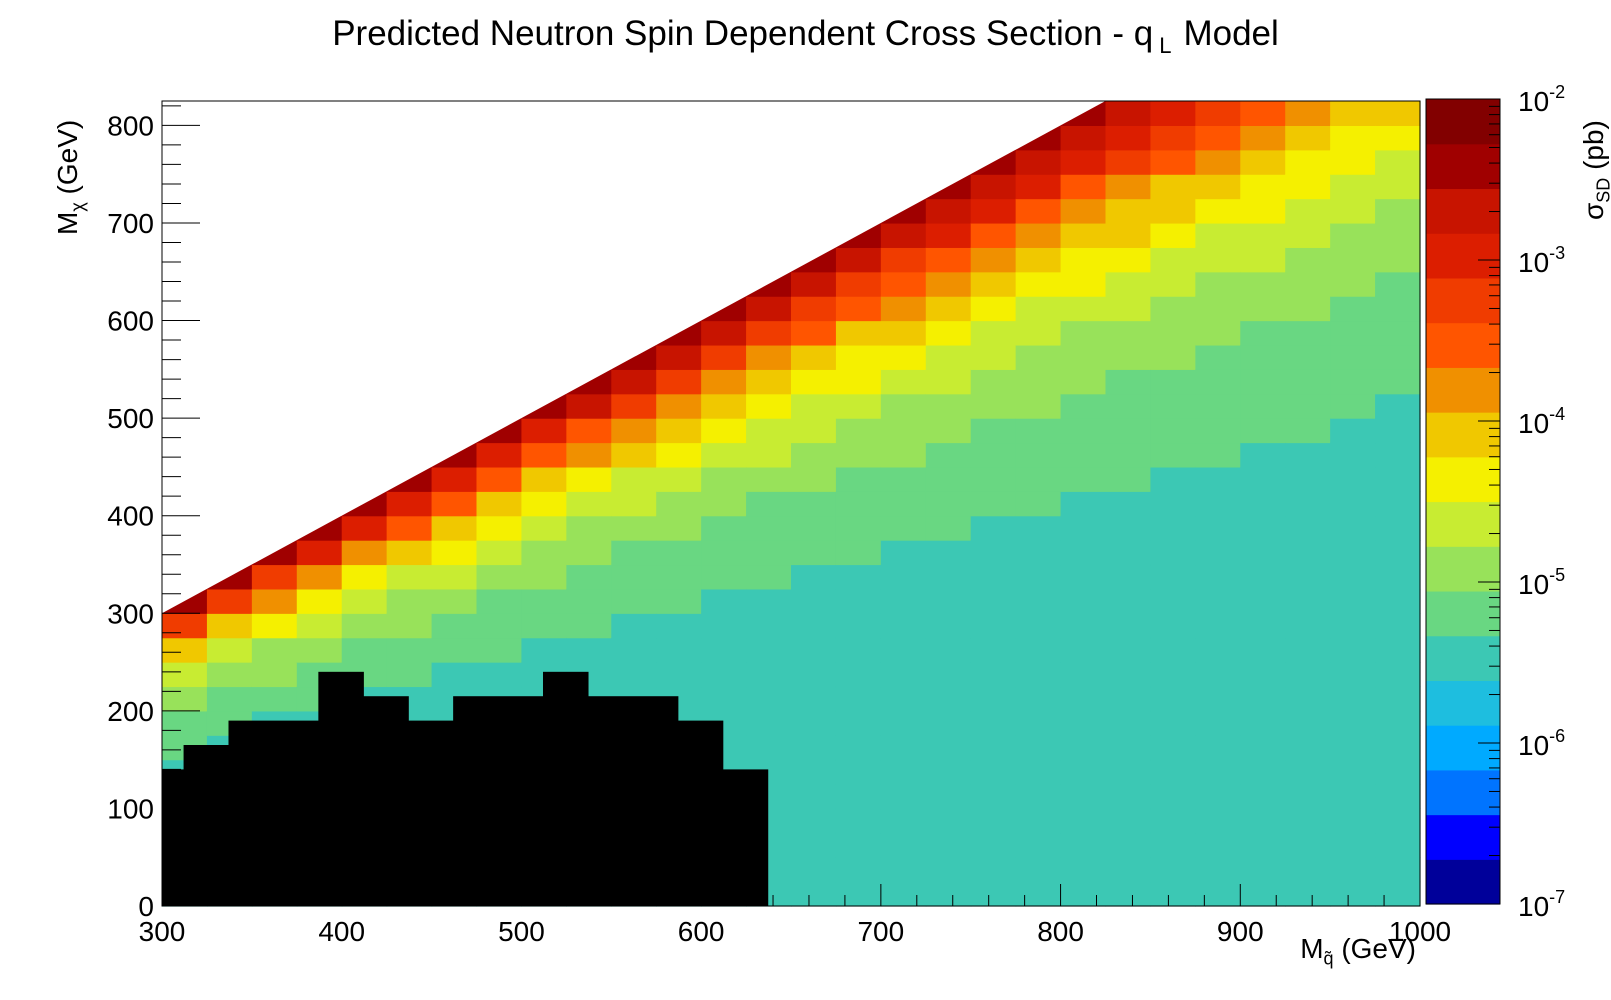 This screenshot has height=1000, width=1611. I want to click on y-axis-ticks: 0 100 200 300 400 500 600 700 800, so click(153, 513).